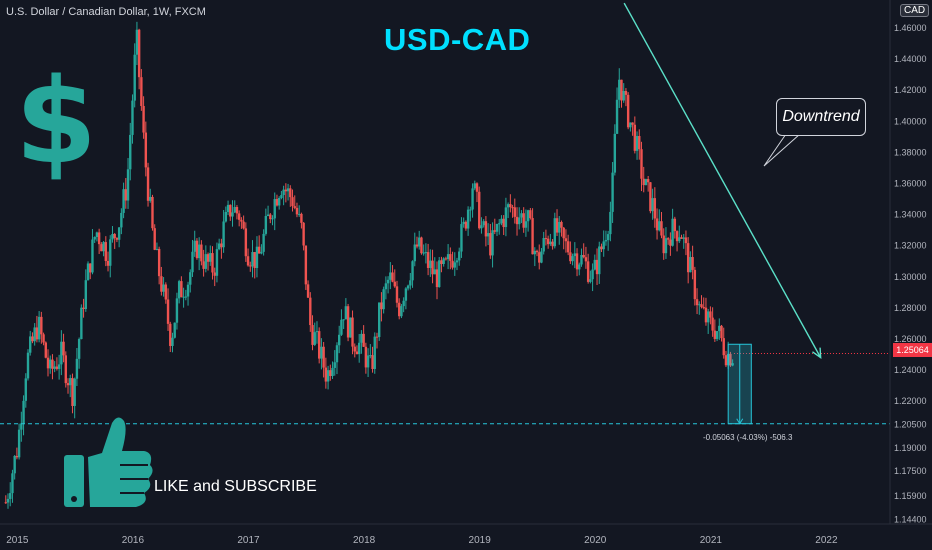 This screenshot has height=550, width=932. Describe the element at coordinates (821, 117) in the screenshot. I see `downtrend-callout: Downtrend` at that location.